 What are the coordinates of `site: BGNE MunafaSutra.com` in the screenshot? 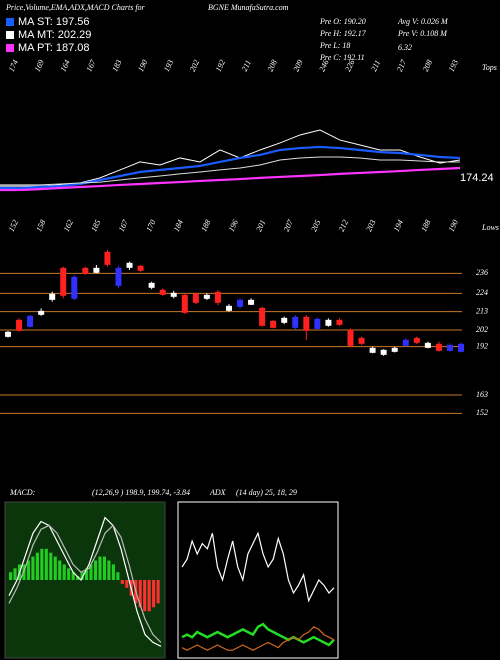 It's located at (248, 7).